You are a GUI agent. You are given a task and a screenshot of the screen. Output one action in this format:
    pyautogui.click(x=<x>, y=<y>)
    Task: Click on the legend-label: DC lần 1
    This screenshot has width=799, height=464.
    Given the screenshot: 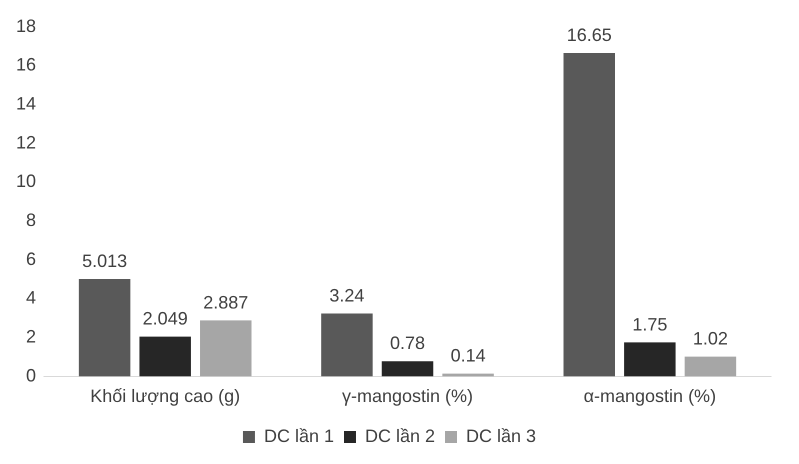 What is the action you would take?
    pyautogui.click(x=299, y=436)
    